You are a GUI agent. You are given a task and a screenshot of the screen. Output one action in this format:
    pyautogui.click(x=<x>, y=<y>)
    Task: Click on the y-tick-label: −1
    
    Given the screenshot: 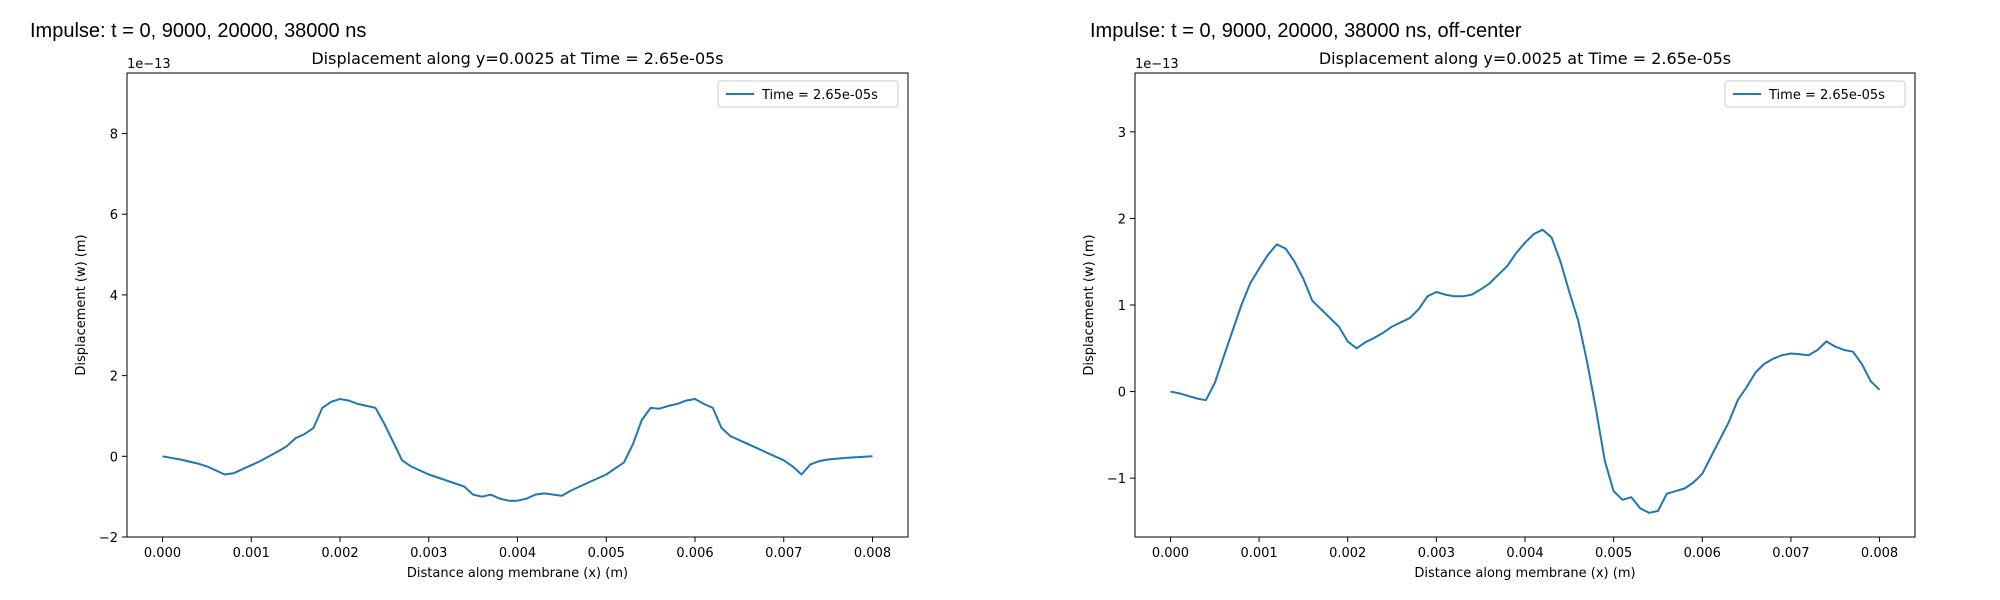 What is the action you would take?
    pyautogui.click(x=1116, y=479)
    